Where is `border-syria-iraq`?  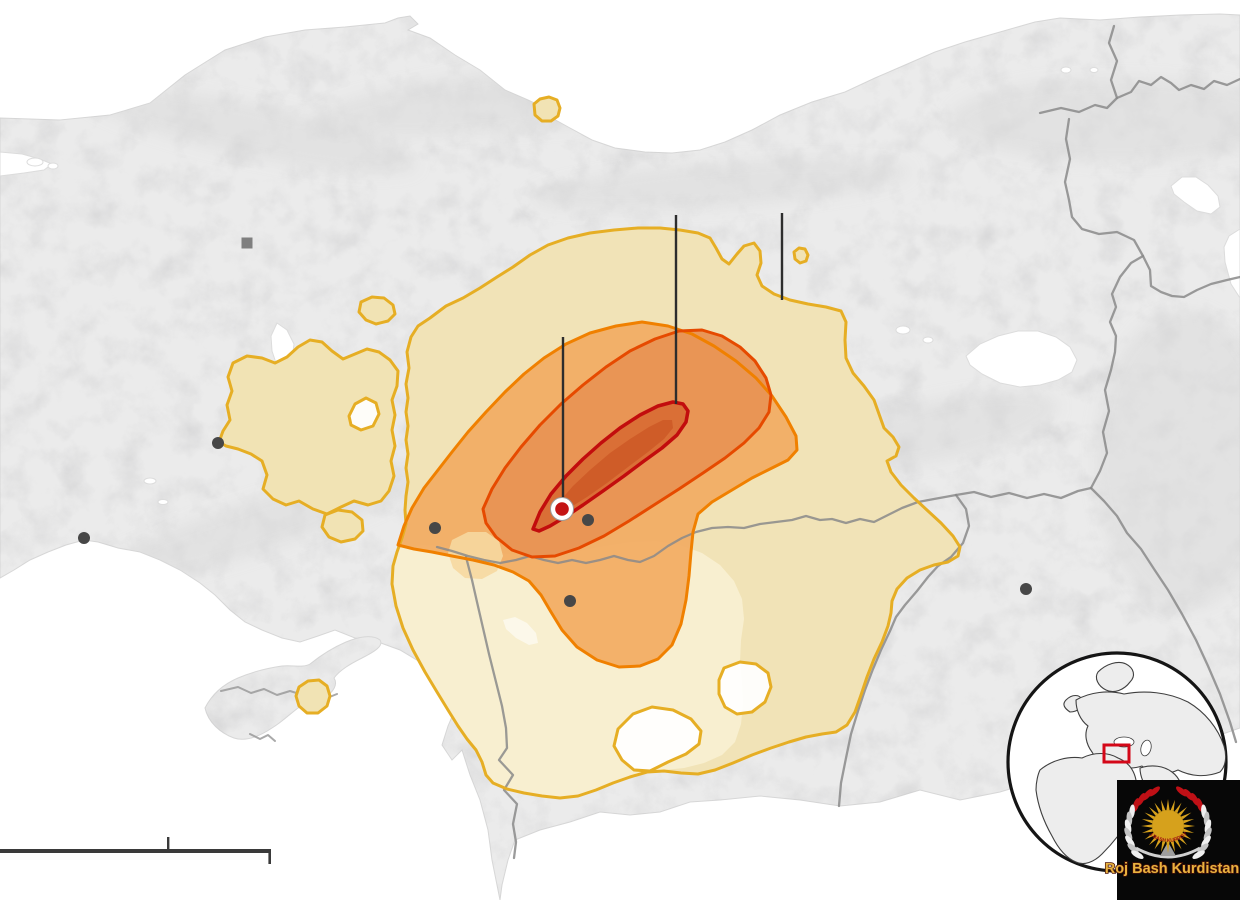 border-syria-iraq is located at coordinates (904, 650).